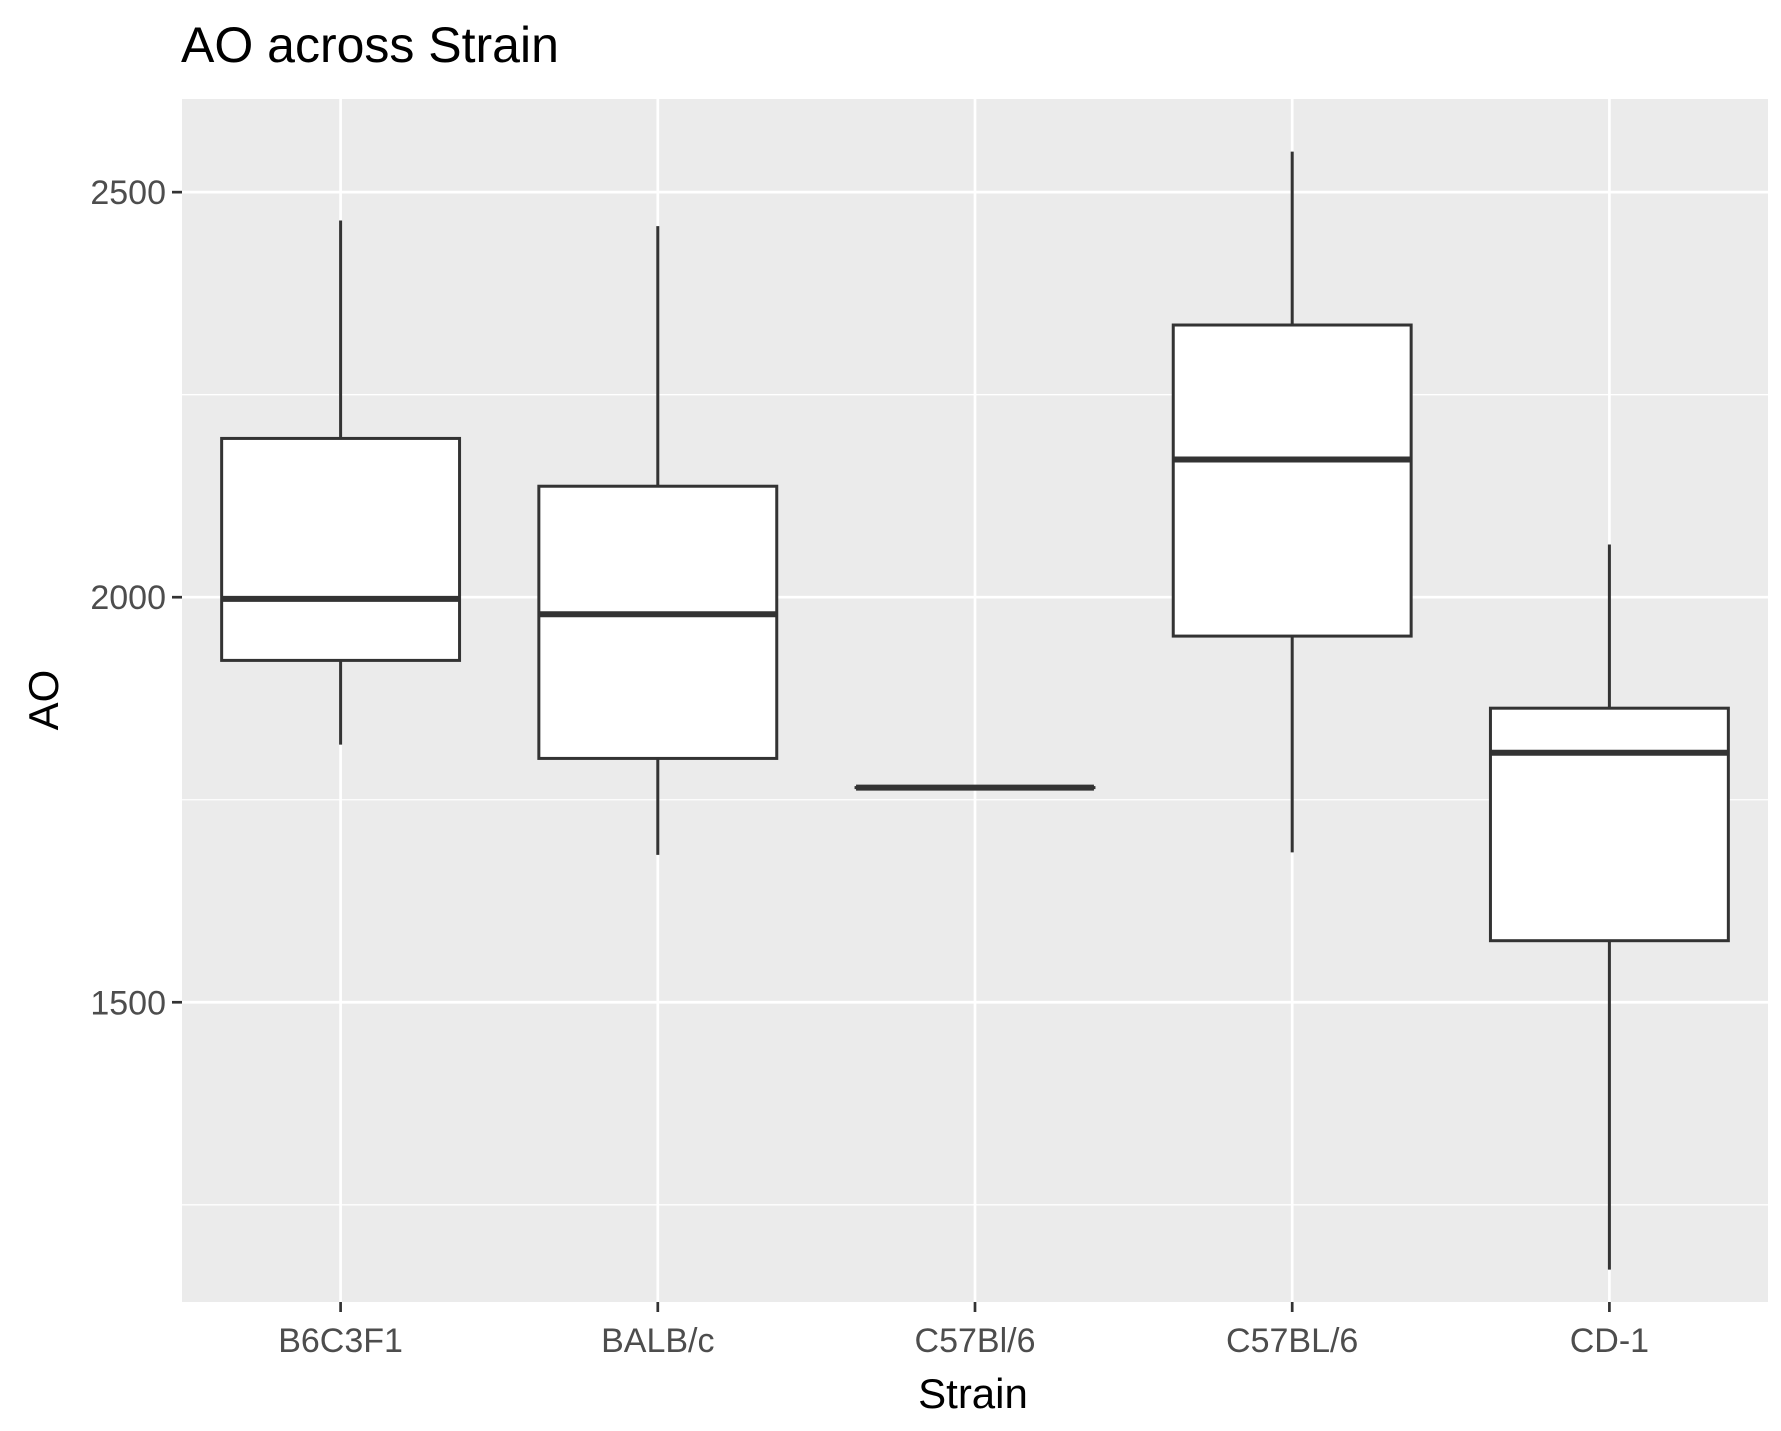  I want to click on x-tick-label: BALB/c, so click(657, 1341).